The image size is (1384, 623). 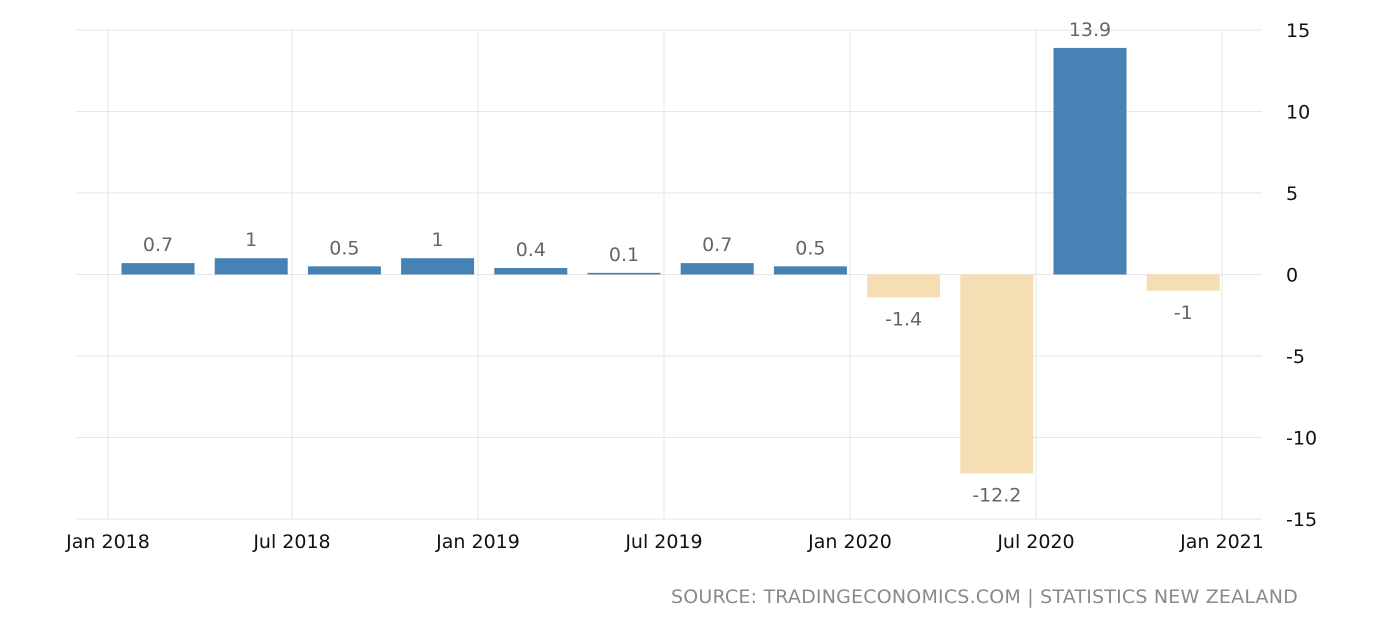 I want to click on bar-value-label: -1, so click(x=1183, y=313).